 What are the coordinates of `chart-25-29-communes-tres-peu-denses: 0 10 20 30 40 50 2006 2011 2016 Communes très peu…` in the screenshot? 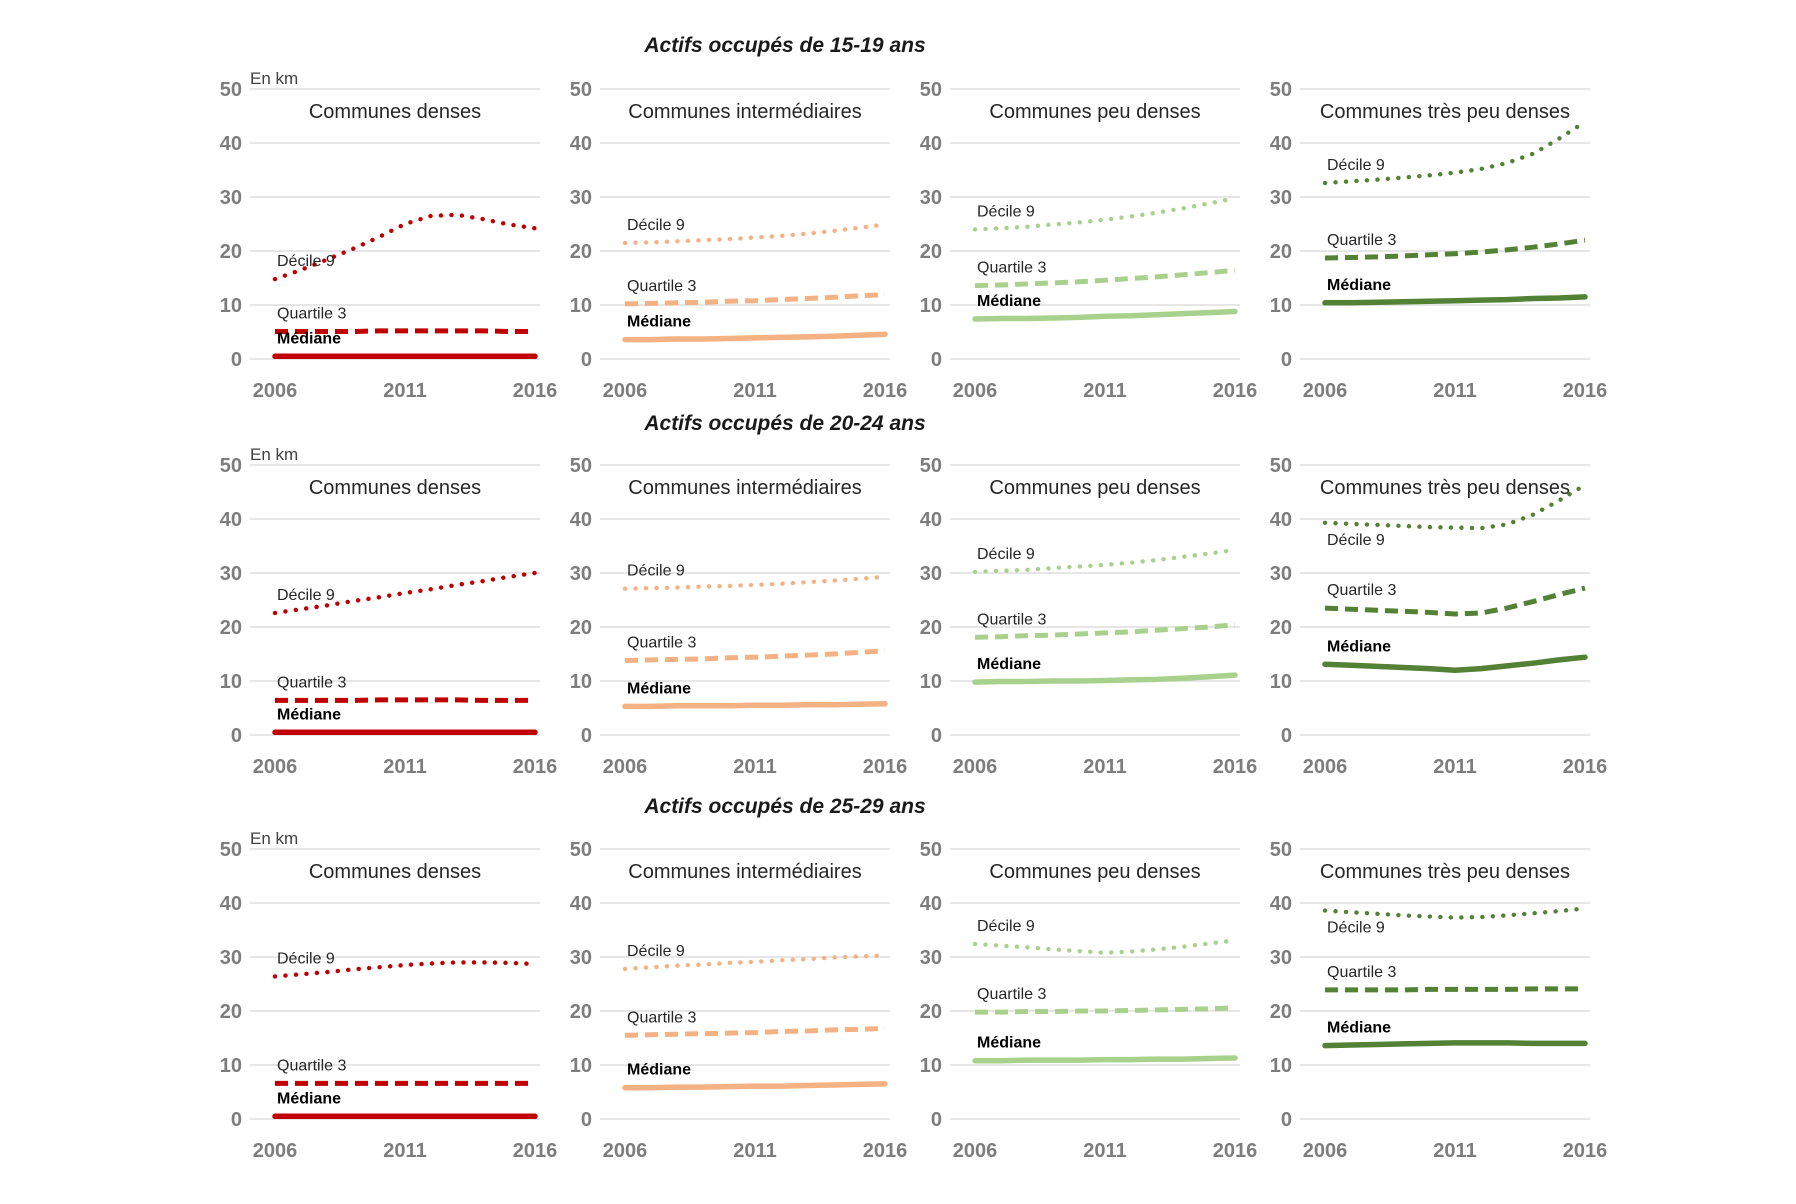 It's located at (1430, 992).